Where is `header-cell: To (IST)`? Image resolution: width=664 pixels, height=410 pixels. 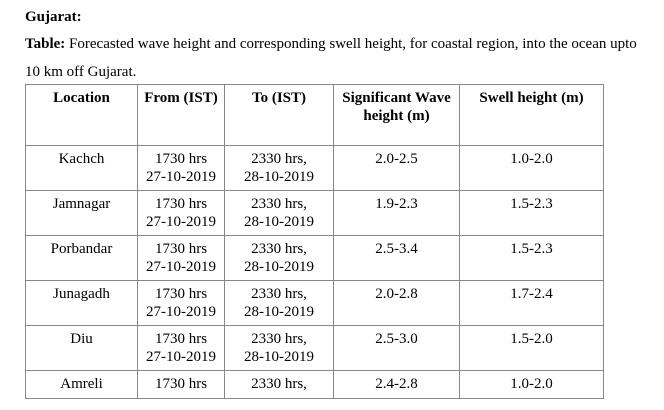
header-cell: To (IST) is located at coordinates (279, 115).